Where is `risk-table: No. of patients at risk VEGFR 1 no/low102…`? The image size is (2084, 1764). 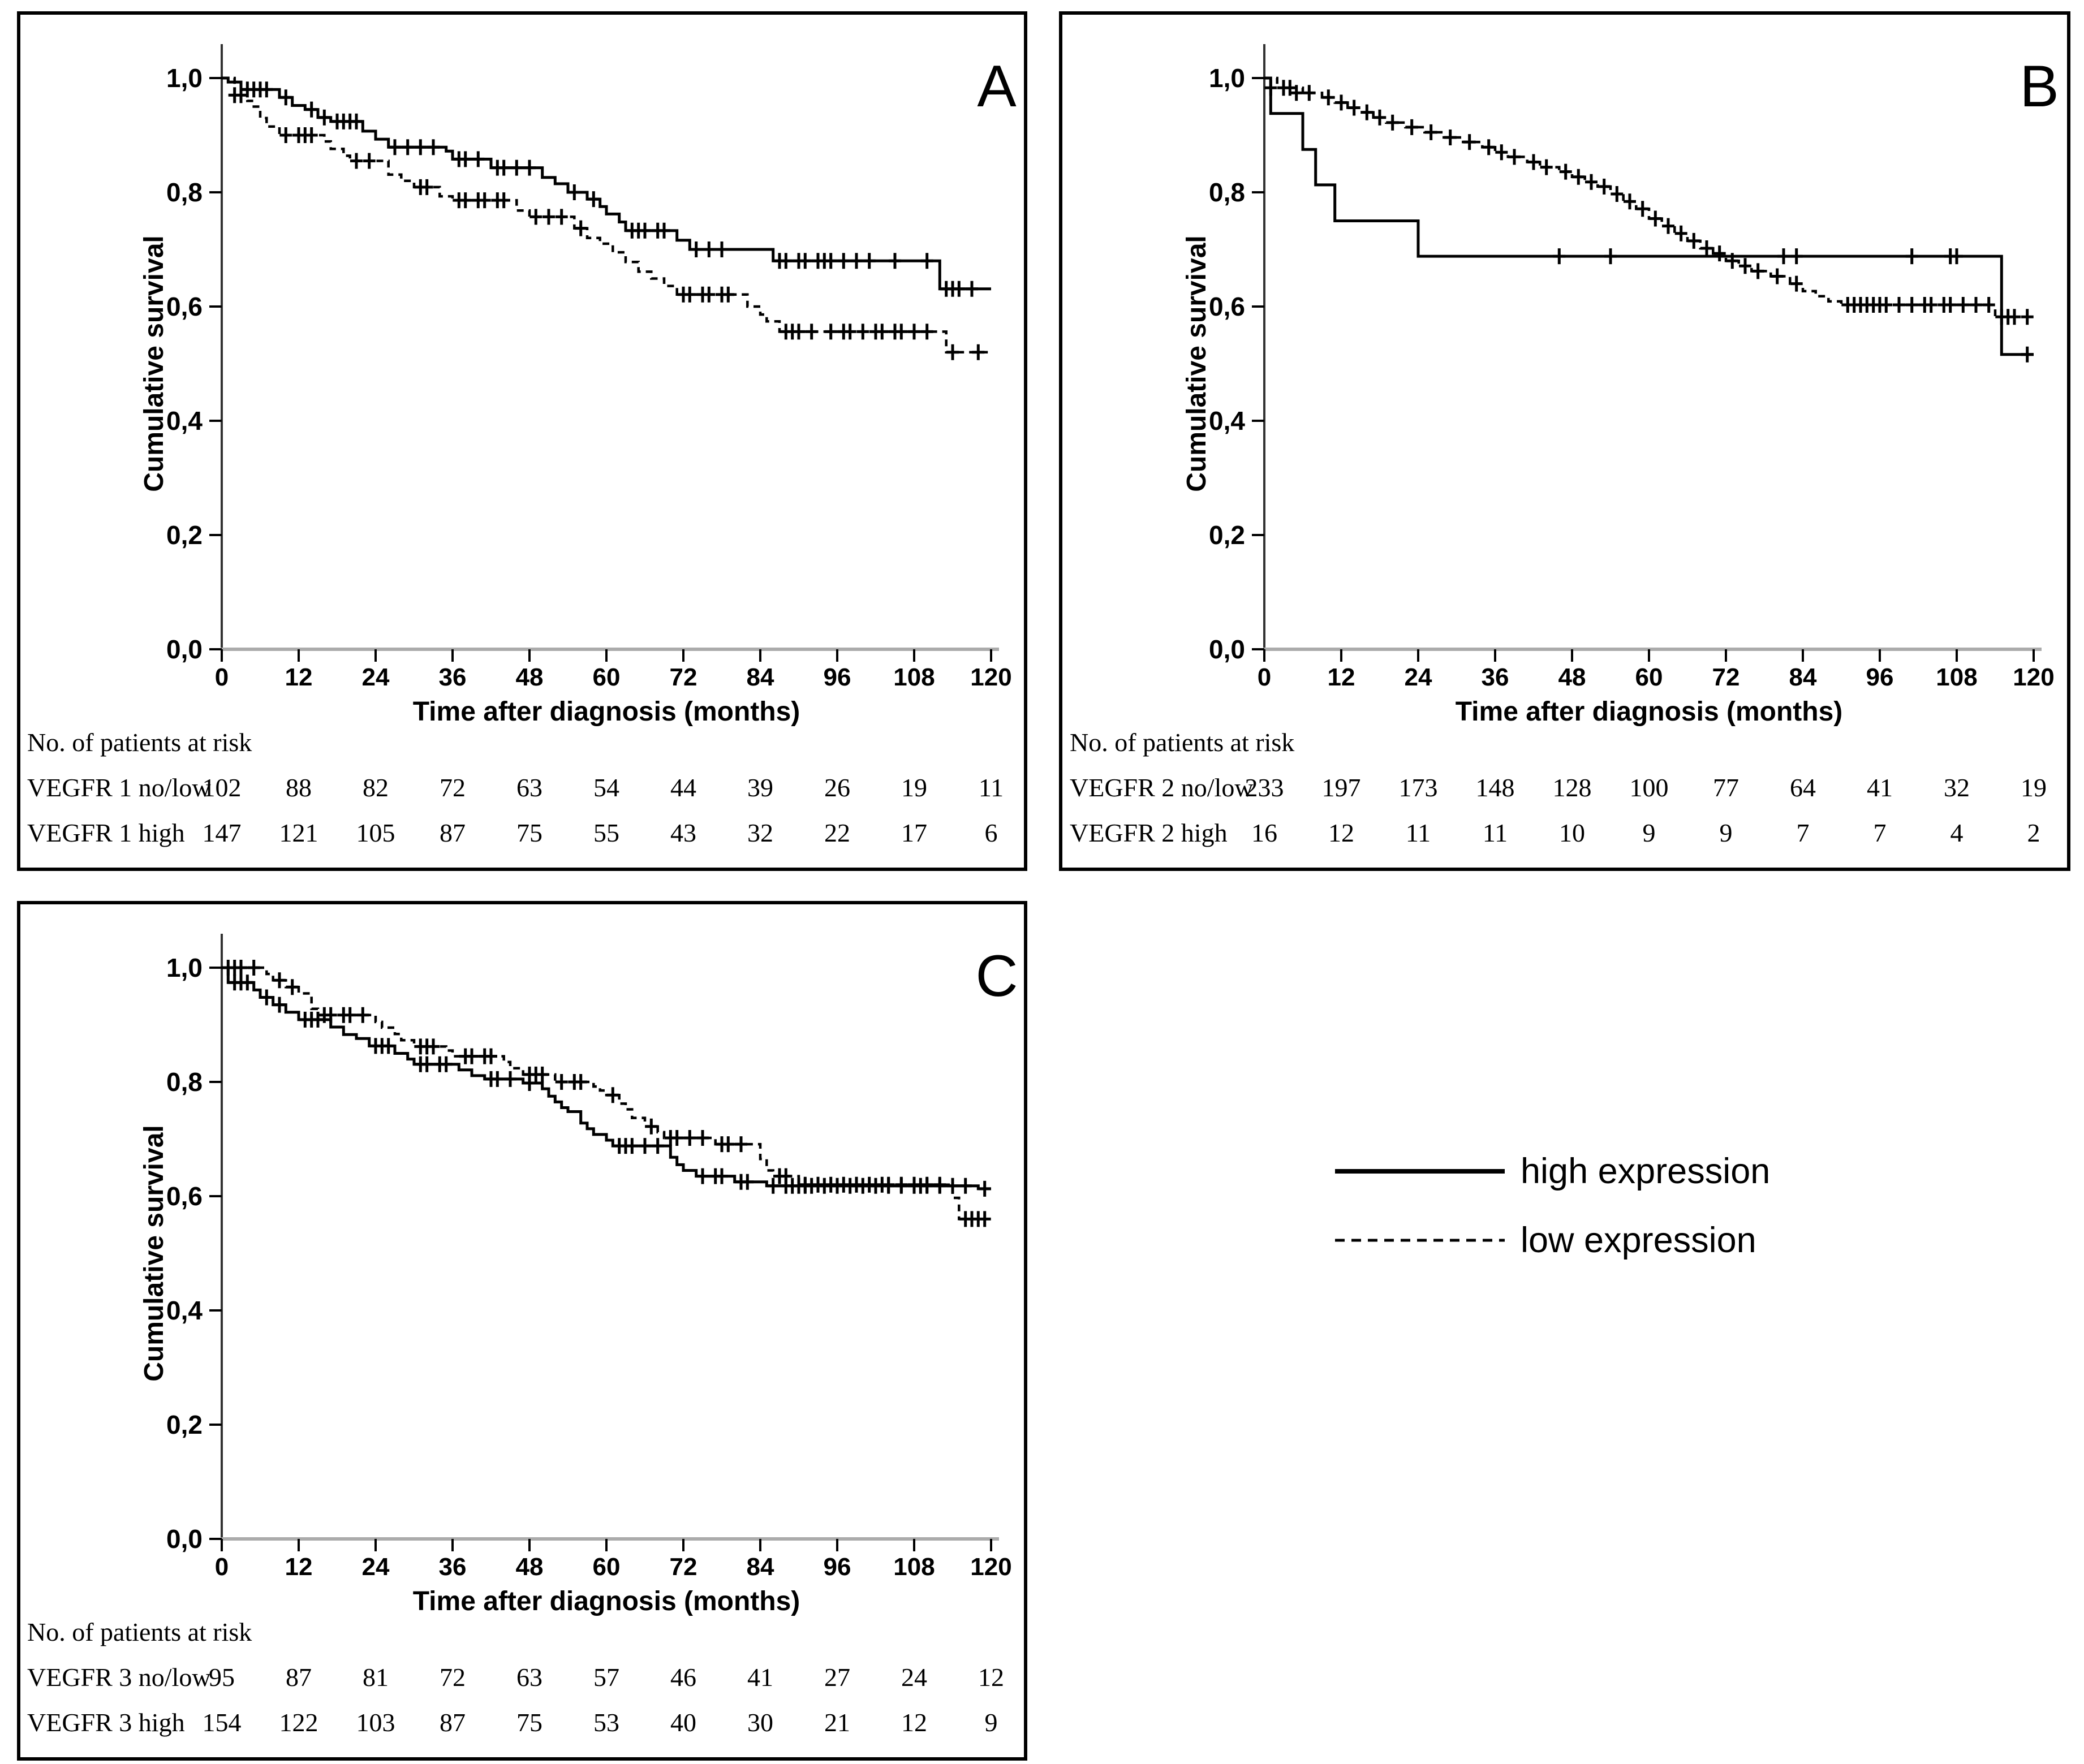
risk-table: No. of patients at risk VEGFR 1 no/low102… is located at coordinates (515, 787).